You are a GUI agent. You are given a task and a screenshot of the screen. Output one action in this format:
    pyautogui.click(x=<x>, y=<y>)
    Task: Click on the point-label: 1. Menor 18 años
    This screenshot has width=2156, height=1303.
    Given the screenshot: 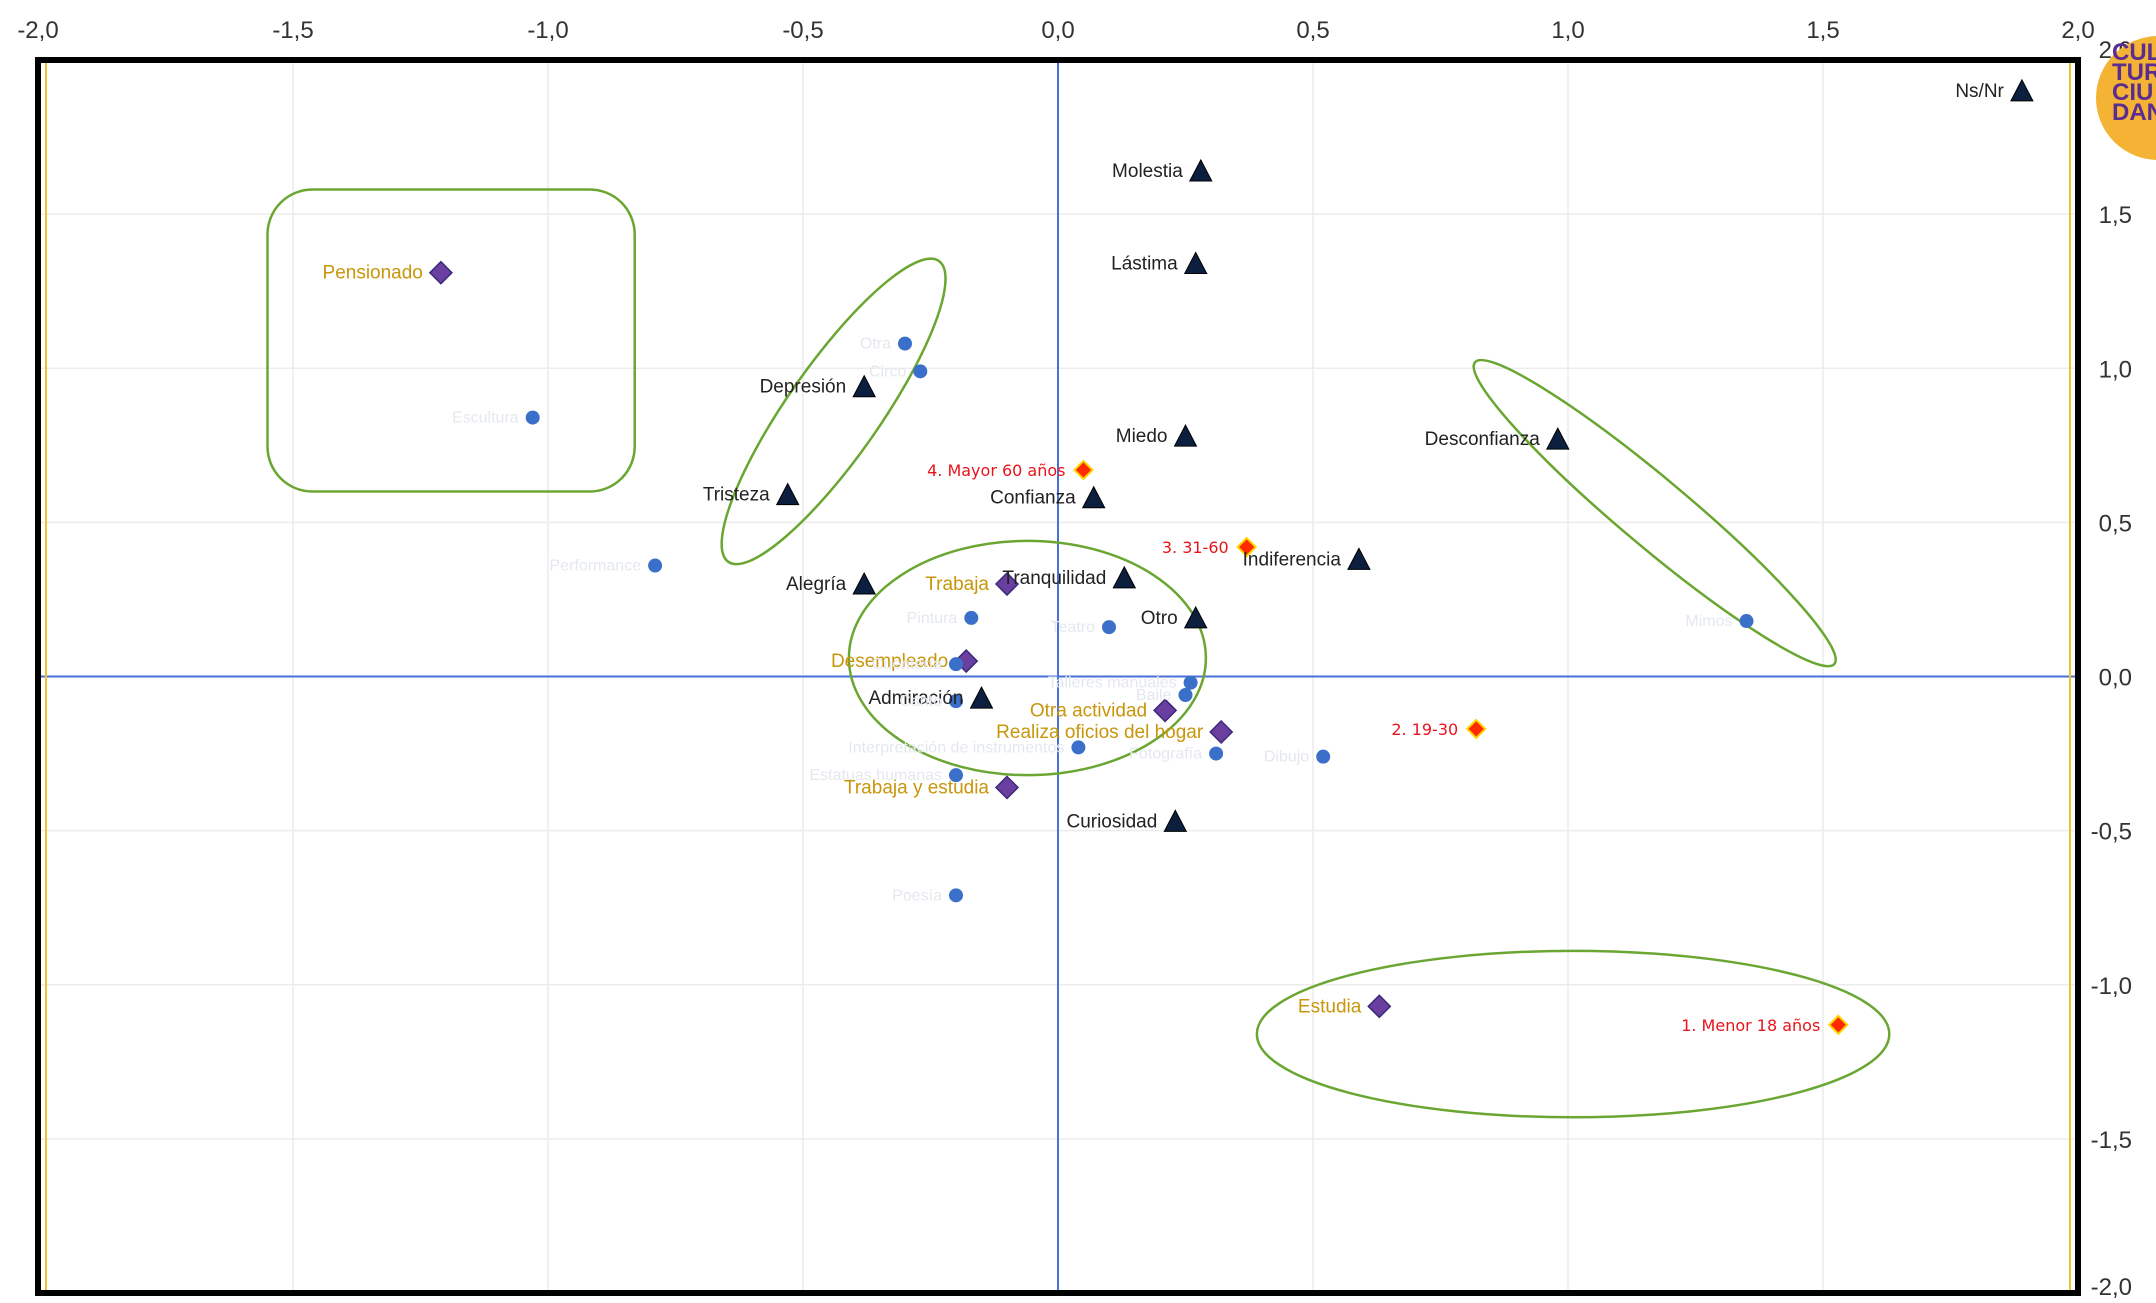 What is the action you would take?
    pyautogui.click(x=1750, y=1025)
    